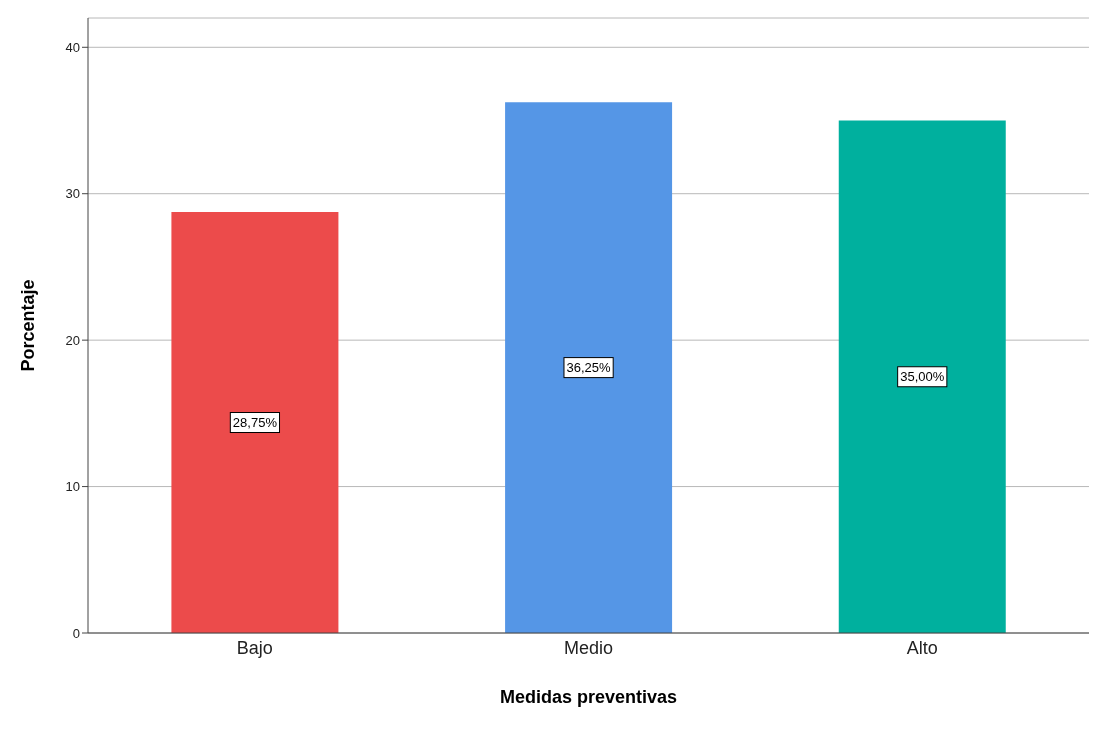 The image size is (1099, 731). I want to click on x-tick-label: Bajo, so click(254, 647).